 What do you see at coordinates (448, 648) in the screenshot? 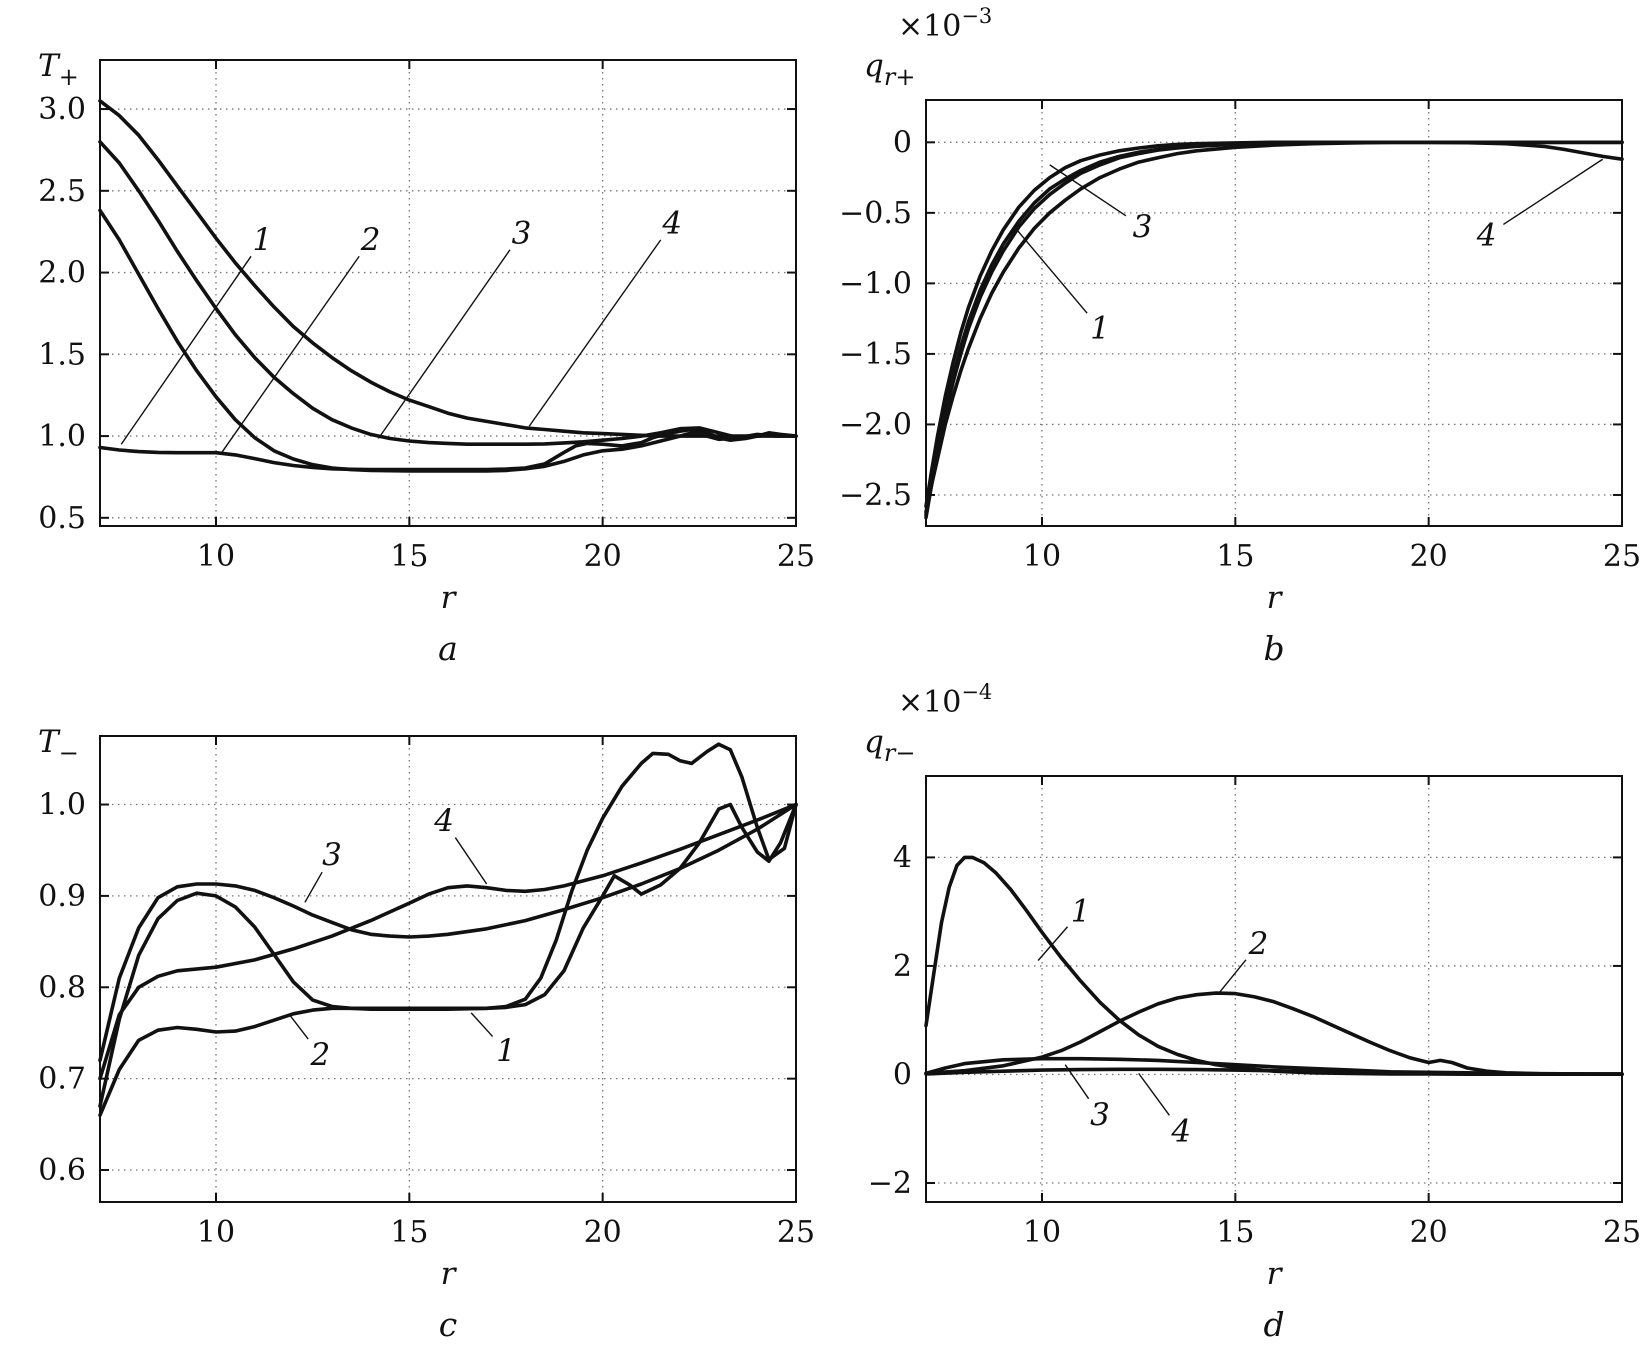
I see `panel-caption: a` at bounding box center [448, 648].